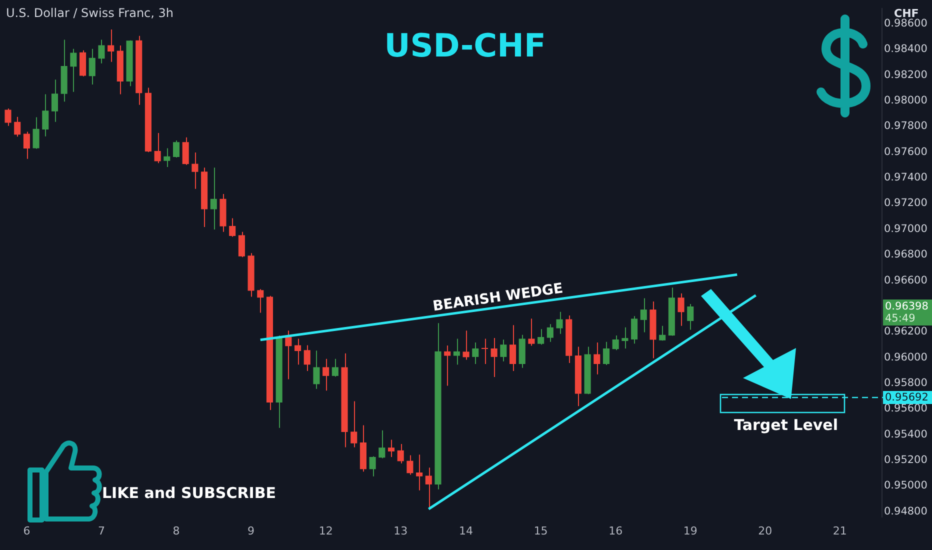 The image size is (932, 550). I want to click on y-tick-label: 0.96200, so click(906, 332).